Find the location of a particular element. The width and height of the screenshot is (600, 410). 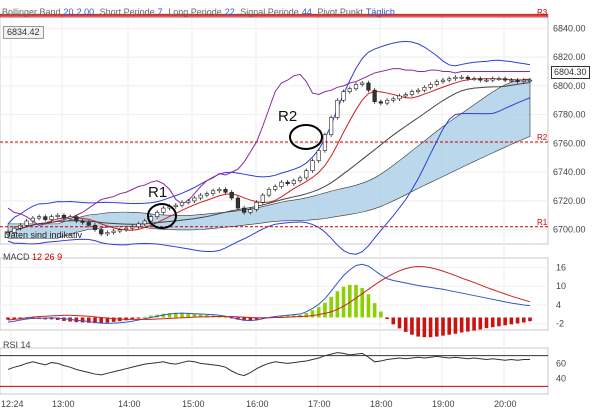

y-tick-label: 6720.00 is located at coordinates (569, 201).